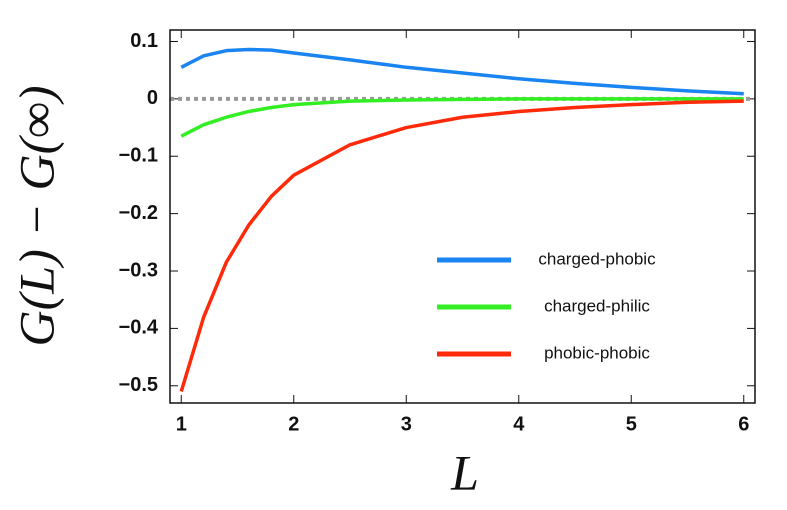  What do you see at coordinates (597, 258) in the screenshot?
I see `legend-label: charged-phobic` at bounding box center [597, 258].